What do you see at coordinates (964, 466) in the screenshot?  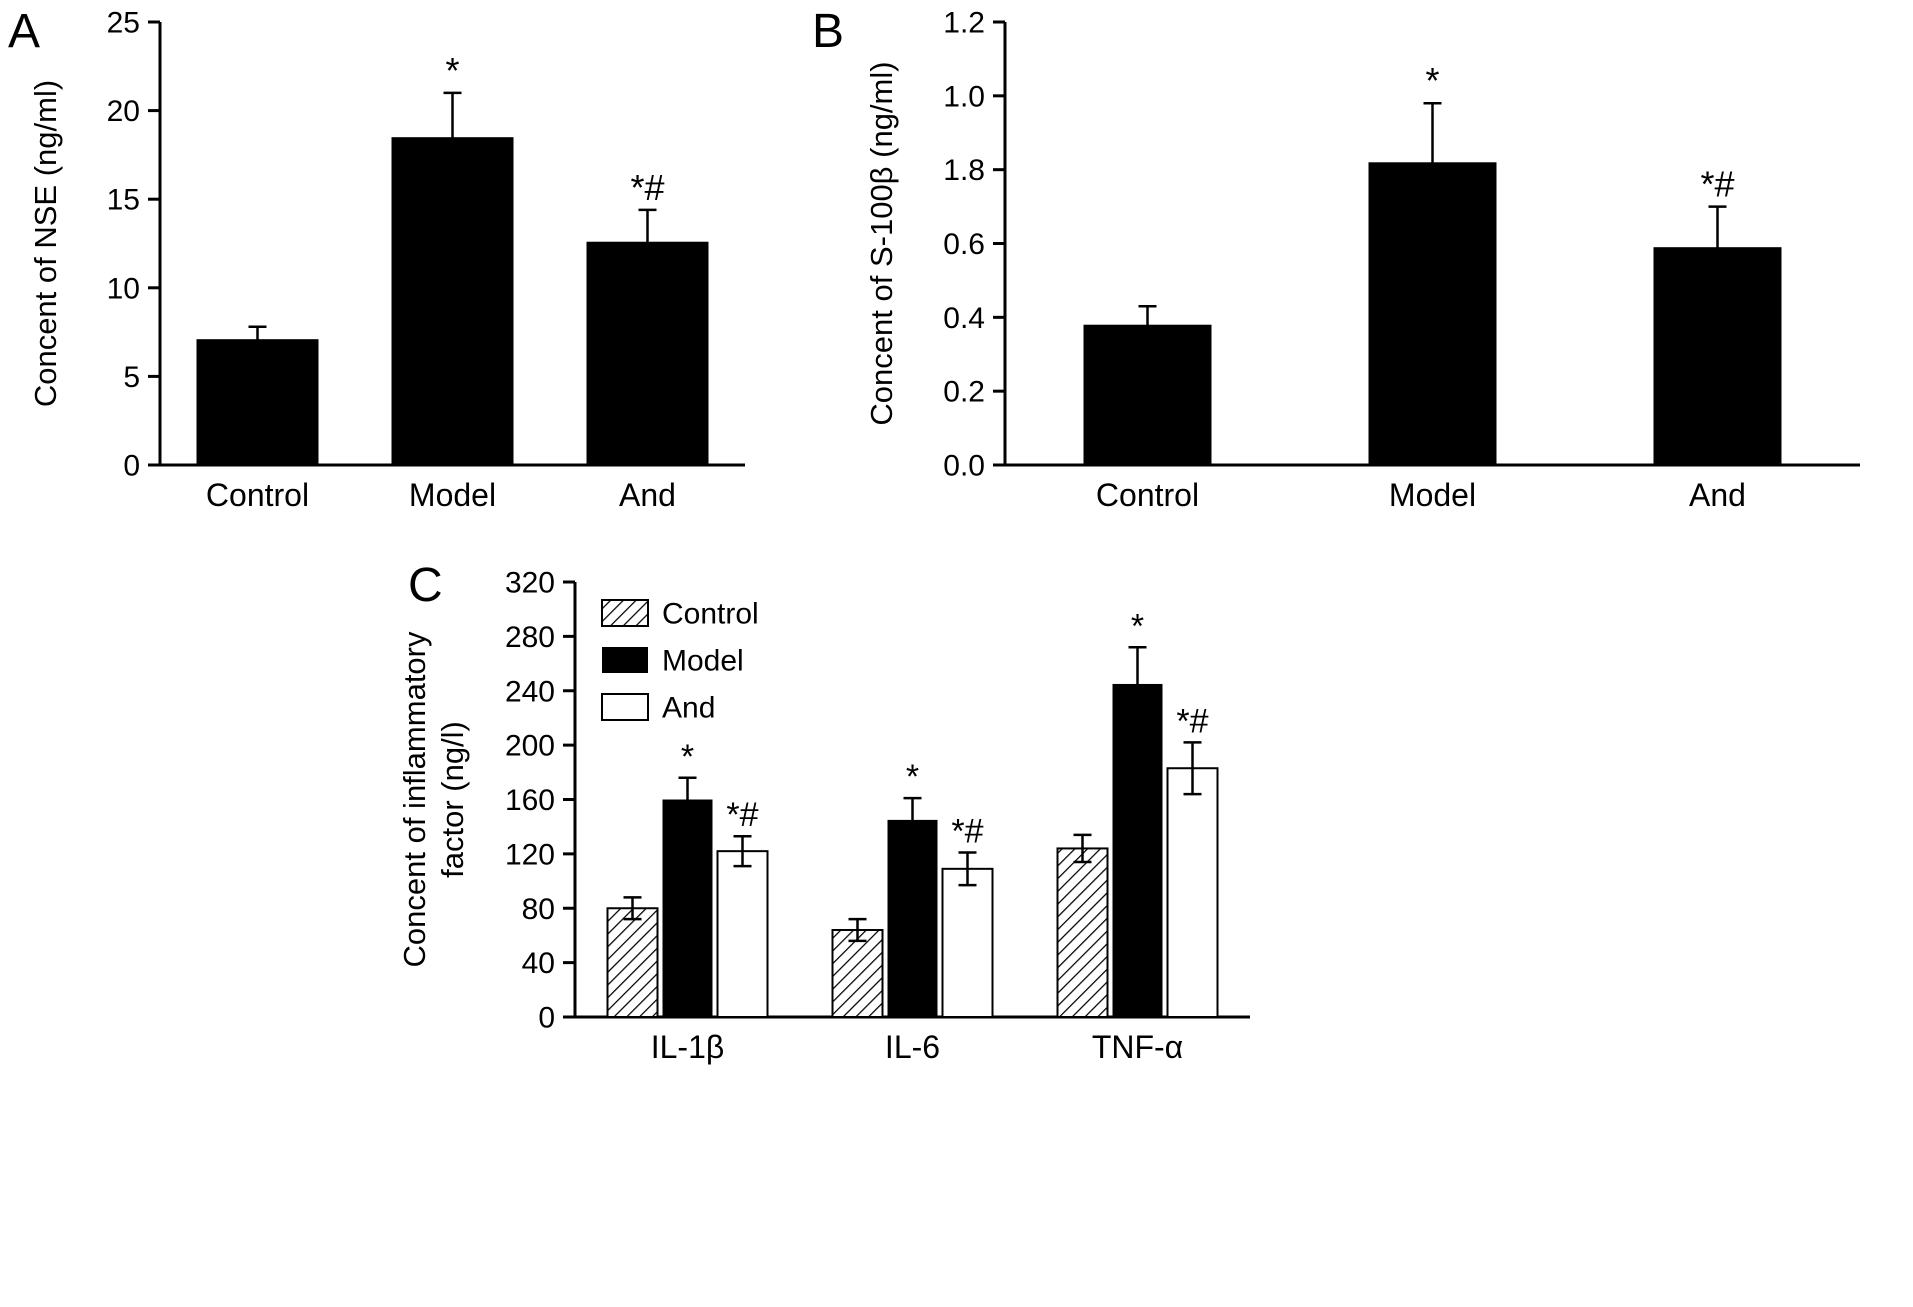 I see `y-tick-label: 0.0` at bounding box center [964, 466].